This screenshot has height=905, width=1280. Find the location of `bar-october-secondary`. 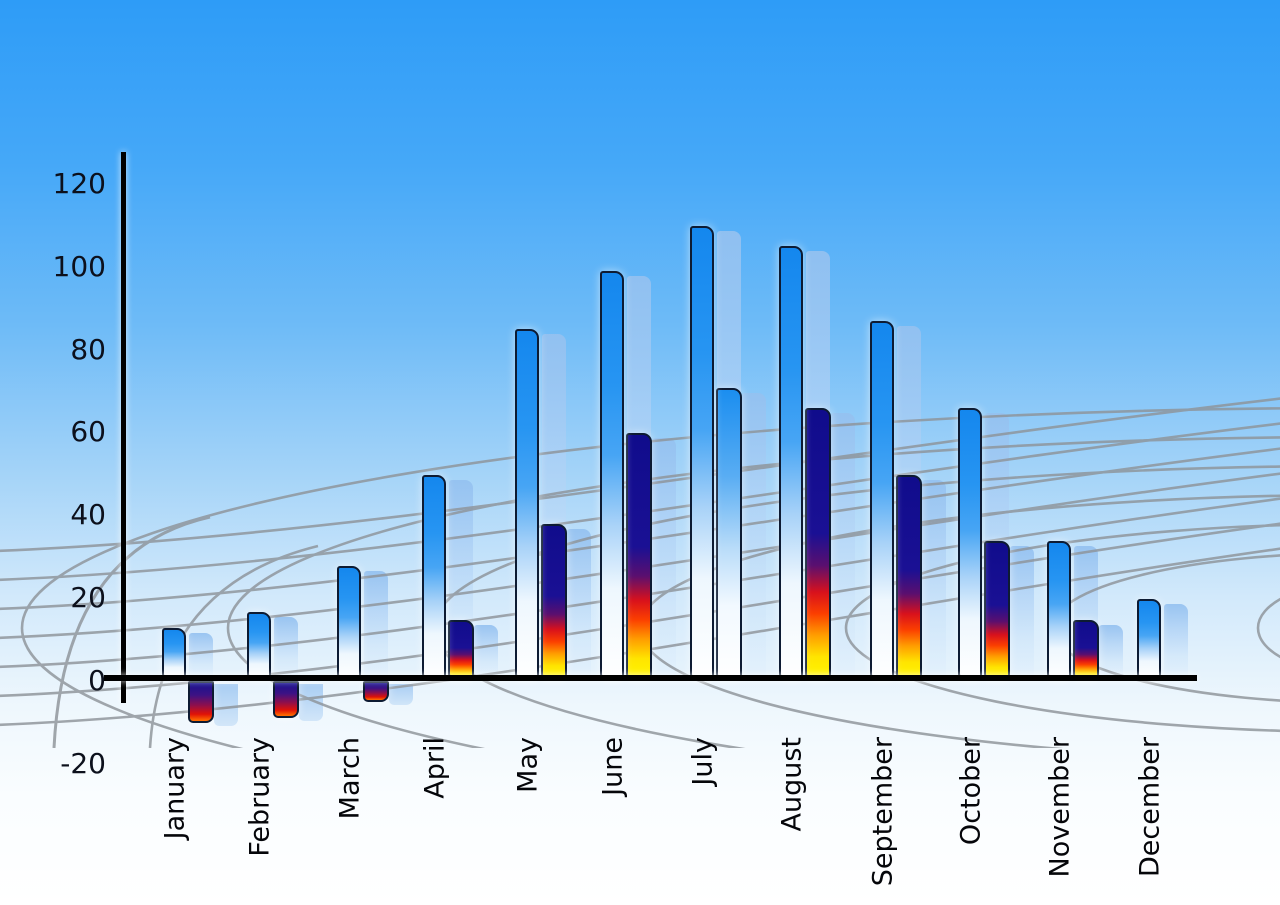

bar-october-secondary is located at coordinates (997, 610).